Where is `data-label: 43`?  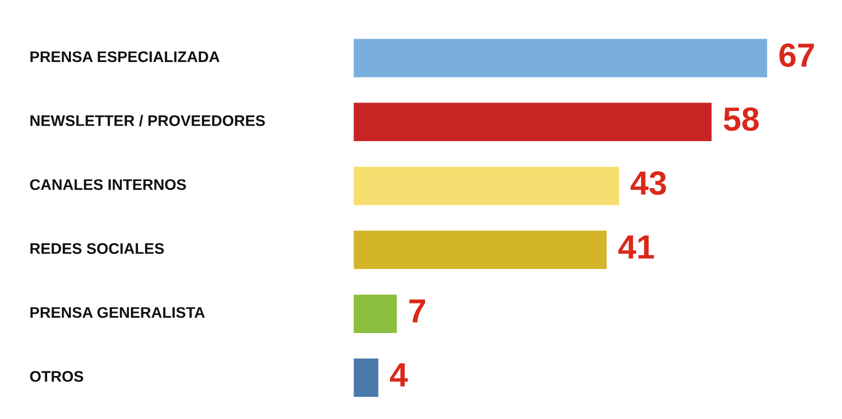
data-label: 43 is located at coordinates (648, 183).